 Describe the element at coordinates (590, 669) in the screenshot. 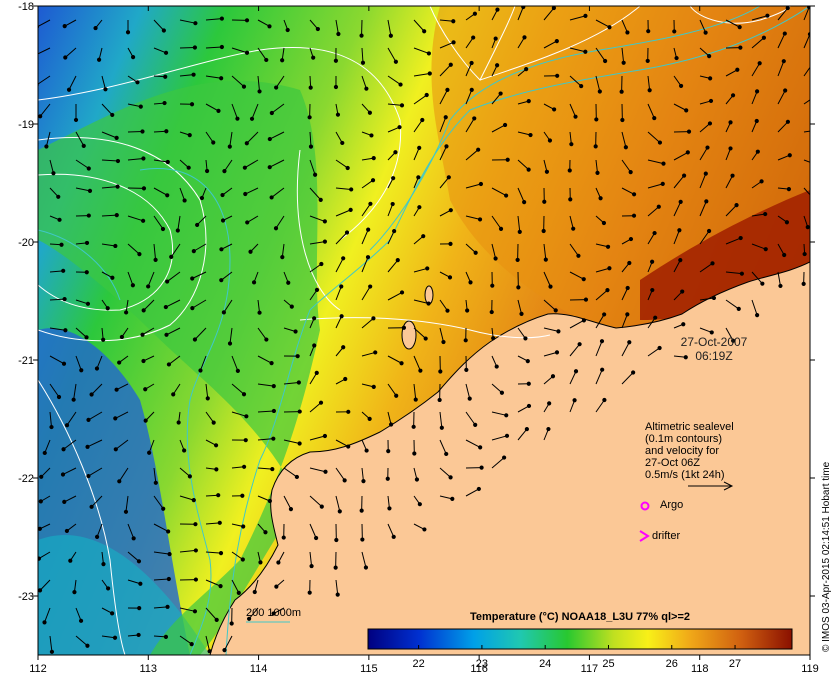

I see `lon-tick-label: 117` at that location.